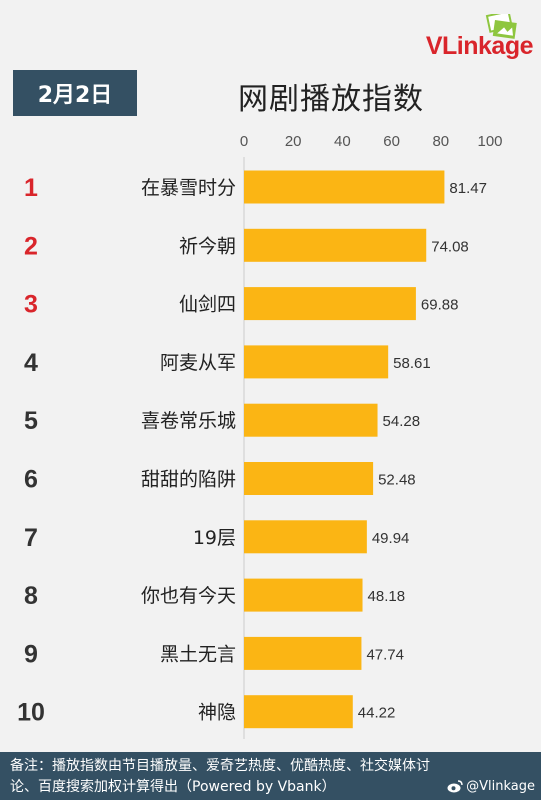 This screenshot has width=541, height=800. What do you see at coordinates (220, 766) in the screenshot?
I see `footer-line-1: 备注：播放指数由节目播放量、爱奇艺热度、优酷热度、社交媒体讨` at bounding box center [220, 766].